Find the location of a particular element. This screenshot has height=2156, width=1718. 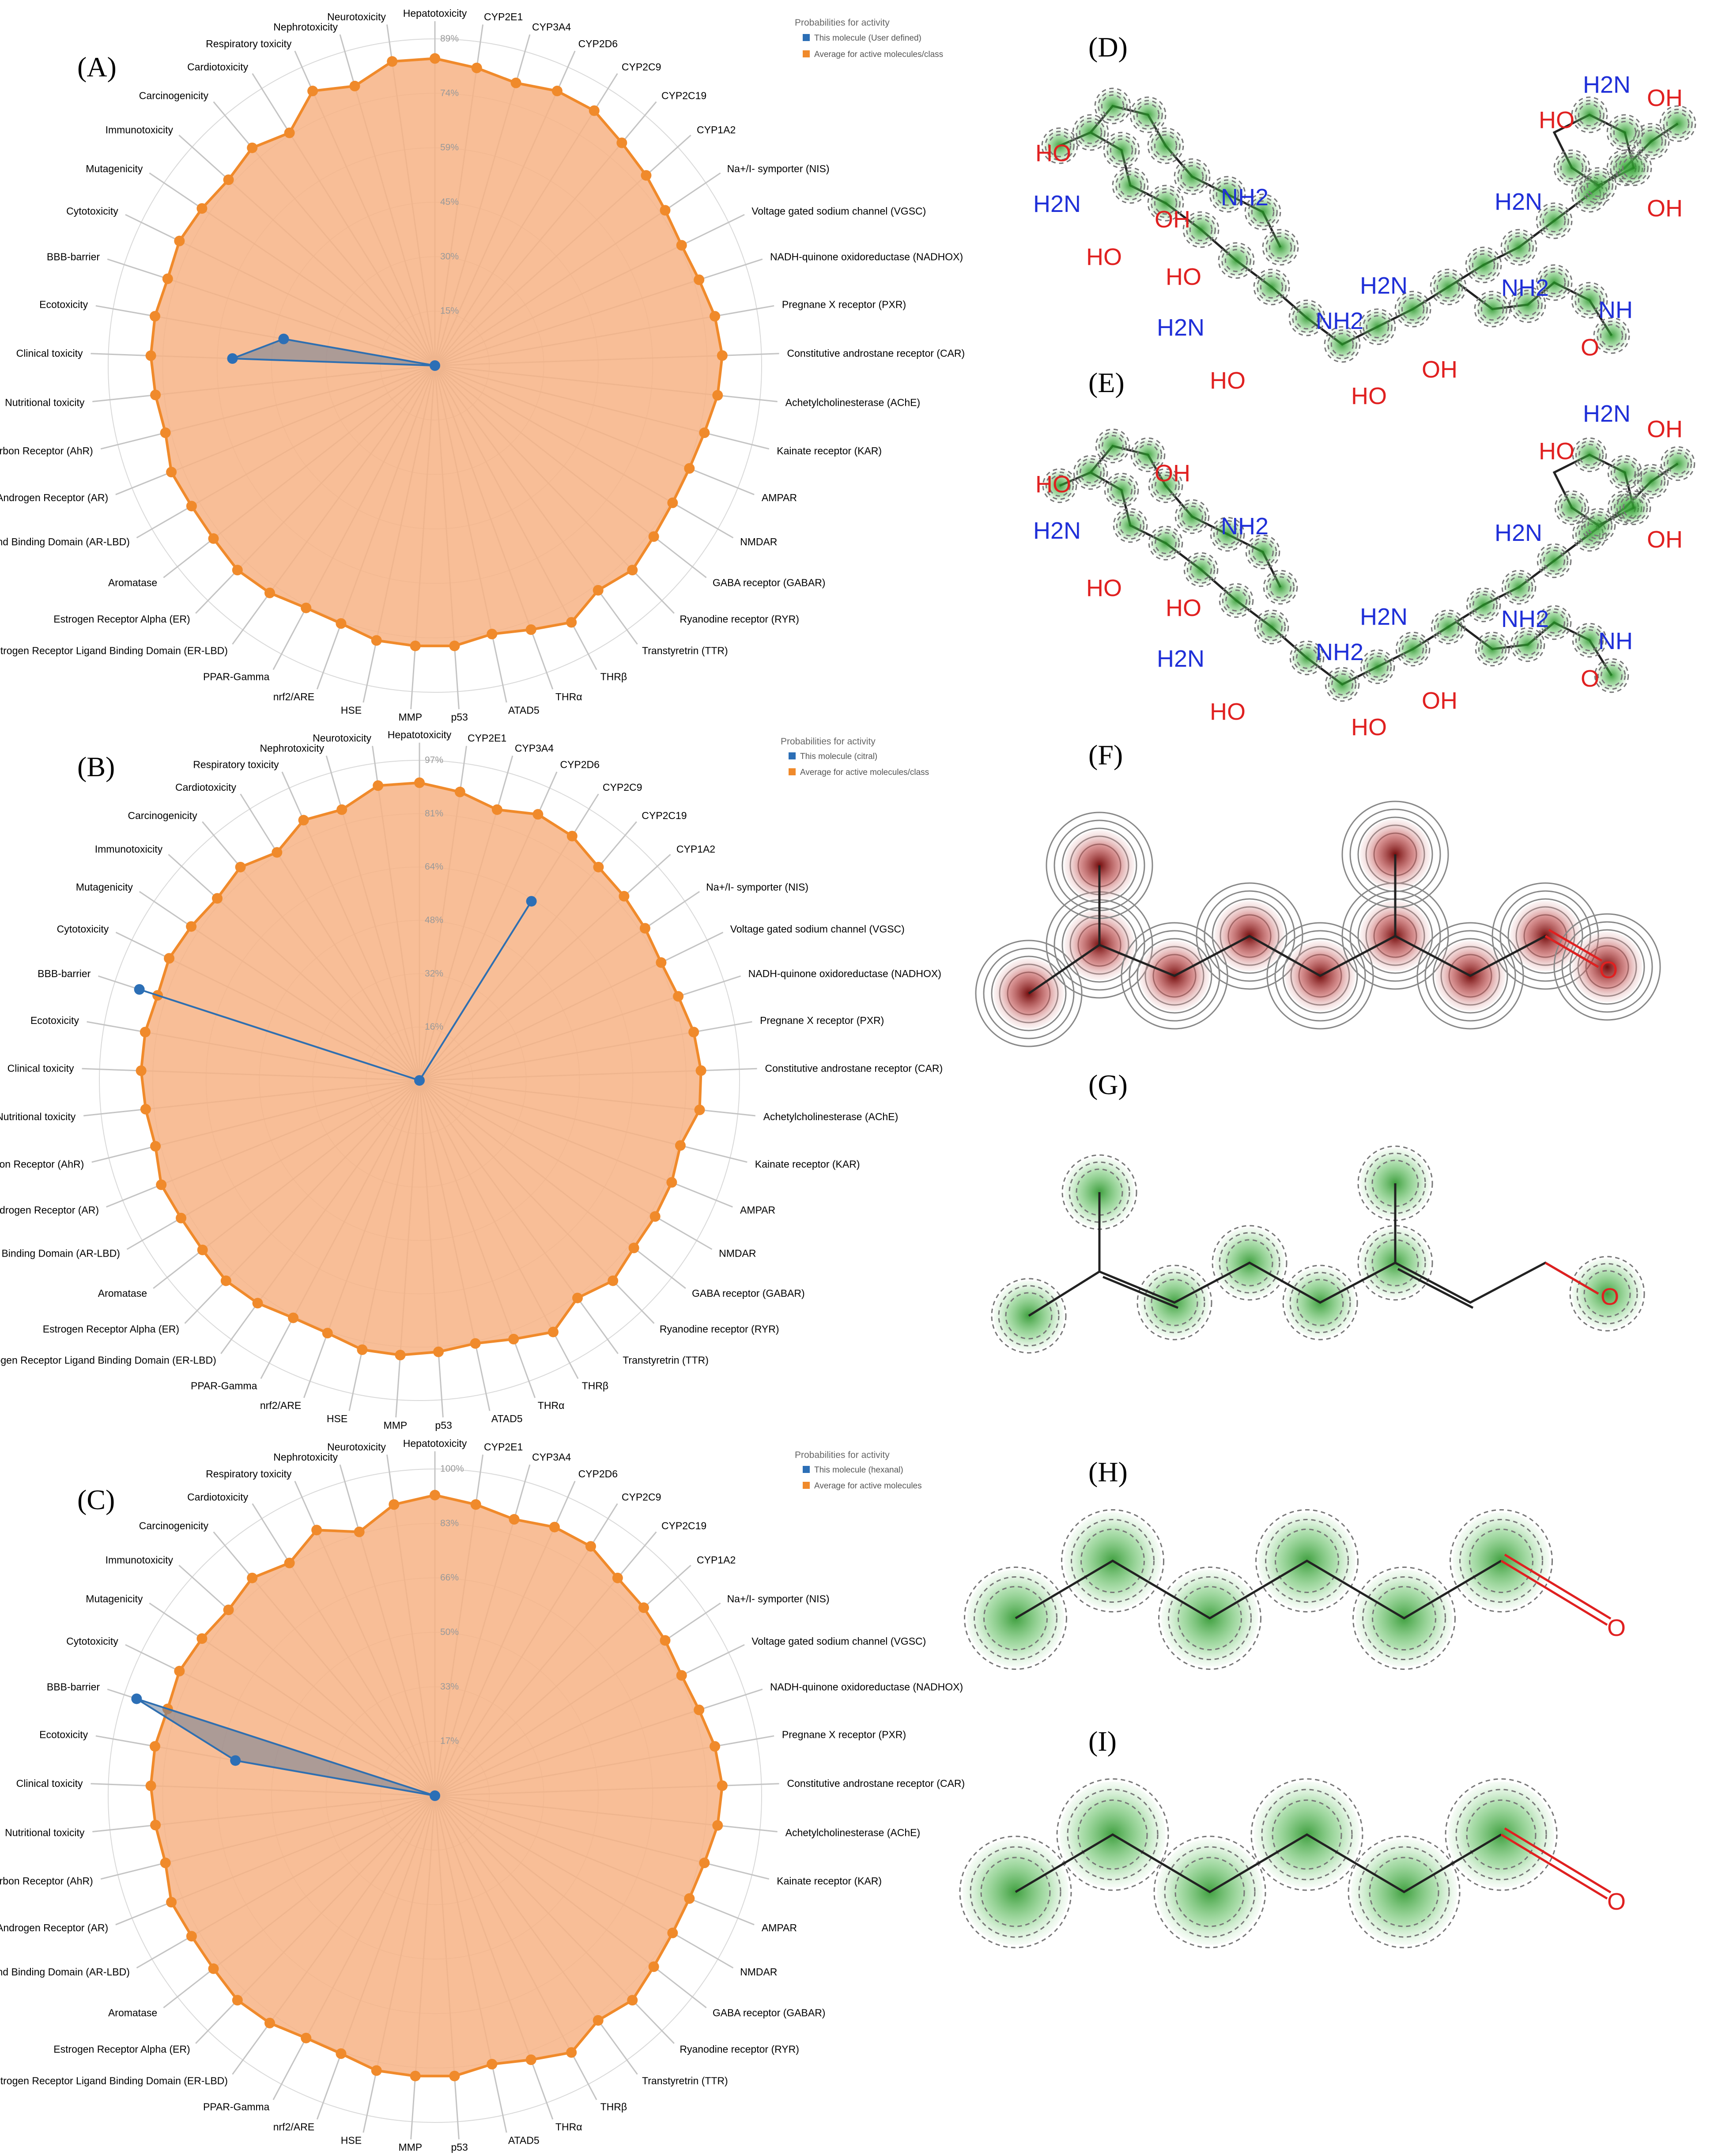

molecule-series-area is located at coordinates (285, 1747).